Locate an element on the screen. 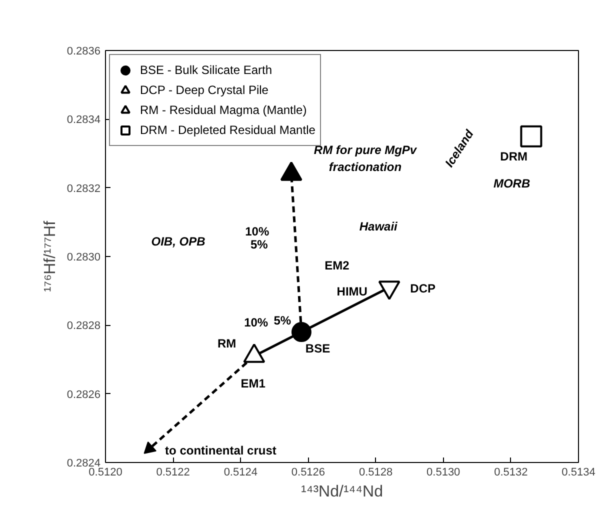  y-tick-label: 0.2828 is located at coordinates (83, 326).